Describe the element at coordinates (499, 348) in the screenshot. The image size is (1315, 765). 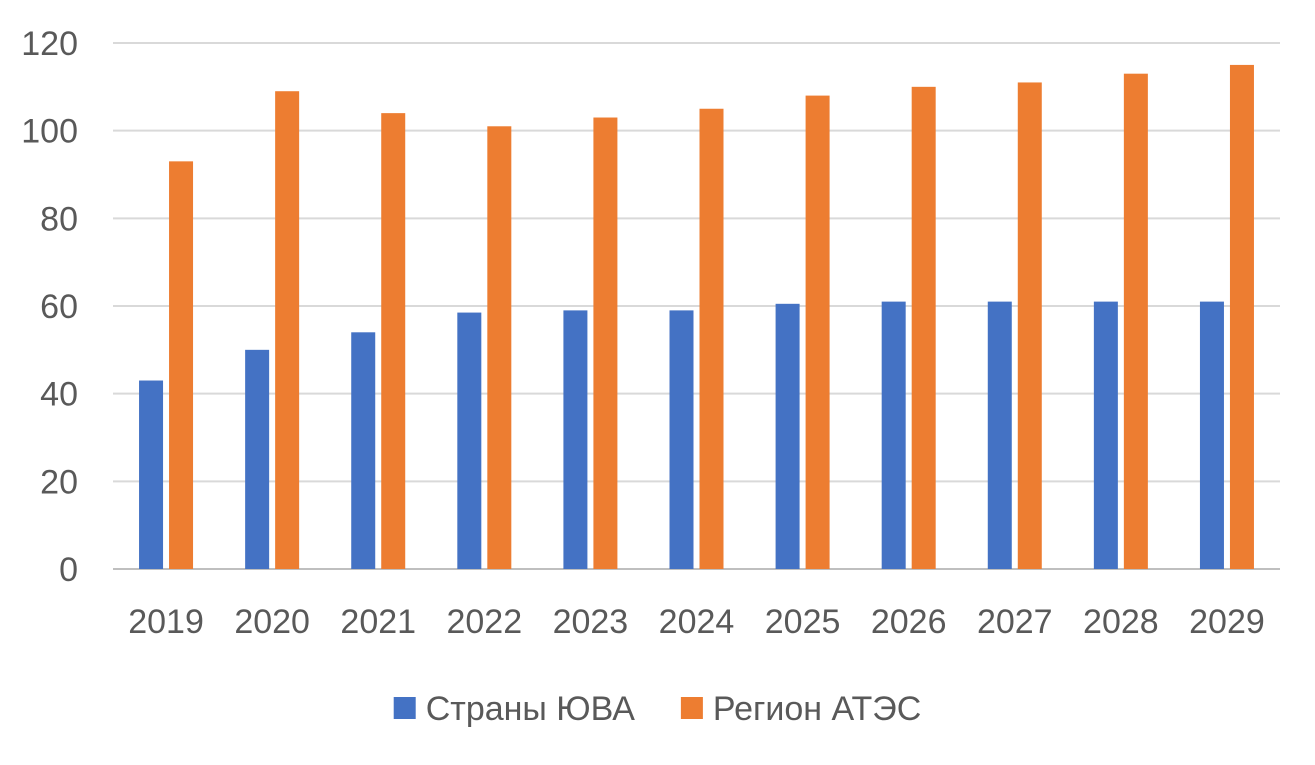
I see `bar-series-2-2022` at that location.